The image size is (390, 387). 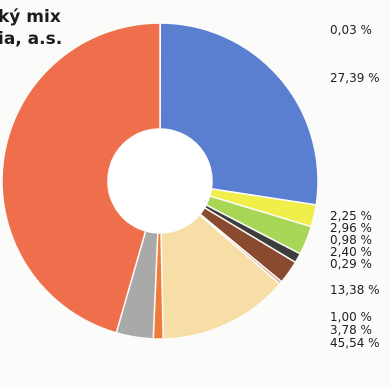 What do you see at coordinates (351, 252) in the screenshot?
I see `slice-label-5: 2,40 %` at bounding box center [351, 252].